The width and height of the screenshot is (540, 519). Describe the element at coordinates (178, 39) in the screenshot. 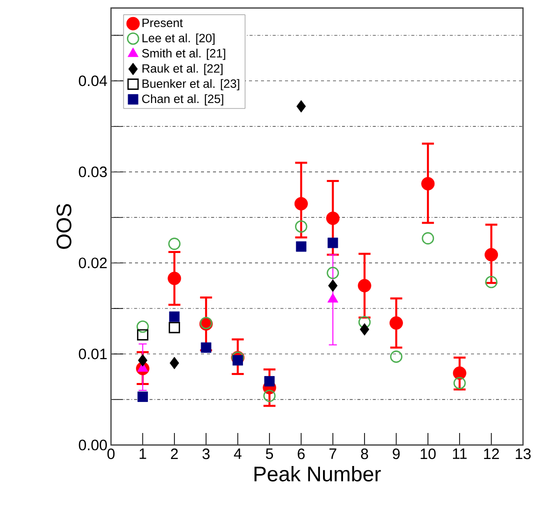

I see `legend-label: Lee et al. [20]` at that location.